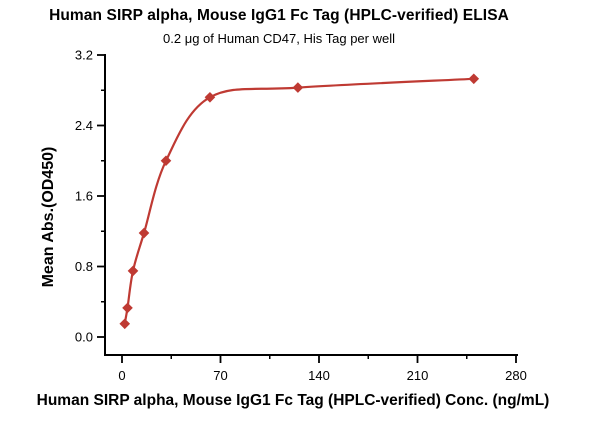  Describe the element at coordinates (84, 337) in the screenshot. I see `y-tick-label: 0.0` at that location.